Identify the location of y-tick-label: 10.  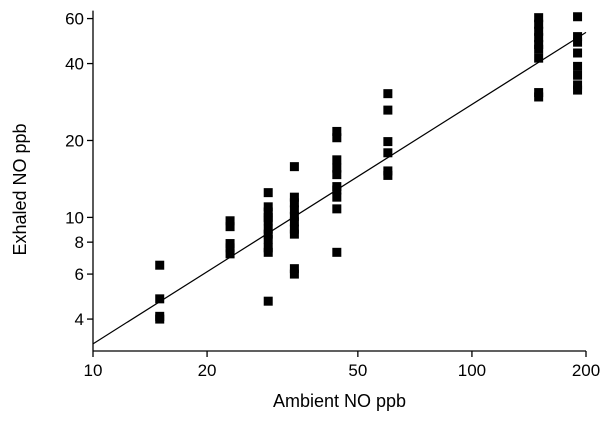
(74, 217).